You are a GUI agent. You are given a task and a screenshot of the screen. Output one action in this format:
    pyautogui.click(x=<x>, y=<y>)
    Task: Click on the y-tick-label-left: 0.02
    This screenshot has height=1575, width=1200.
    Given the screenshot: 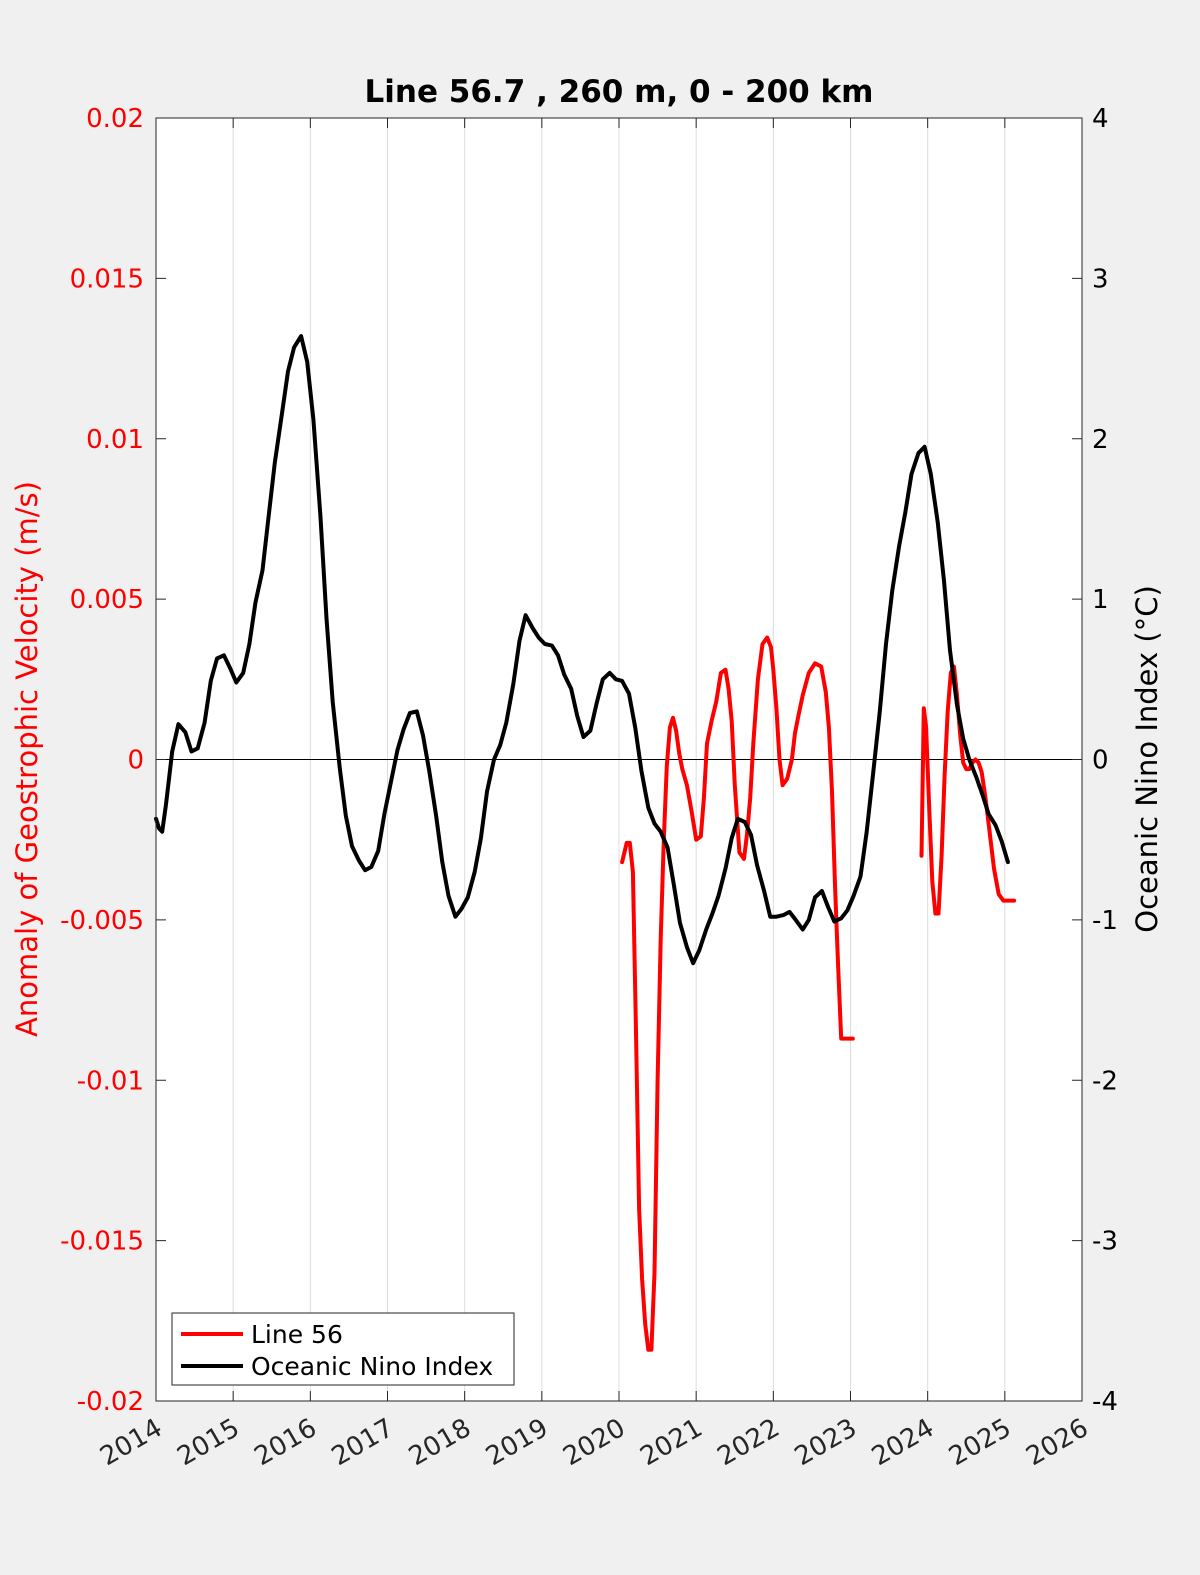 What is the action you would take?
    pyautogui.click(x=115, y=119)
    